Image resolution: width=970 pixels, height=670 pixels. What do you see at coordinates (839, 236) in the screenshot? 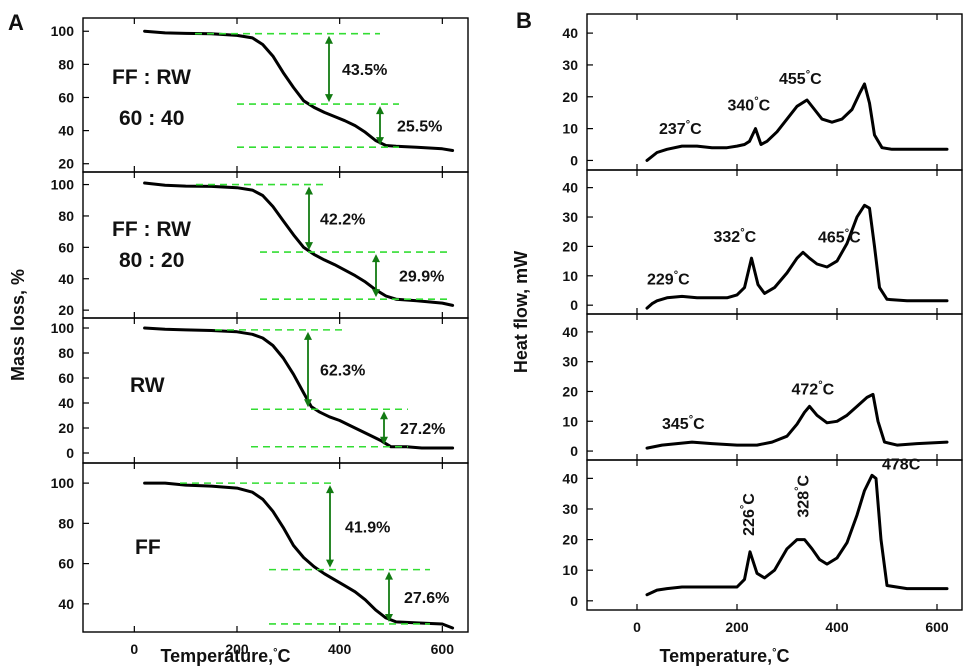
I see `peak-temperature-label: 465°C` at bounding box center [839, 236].